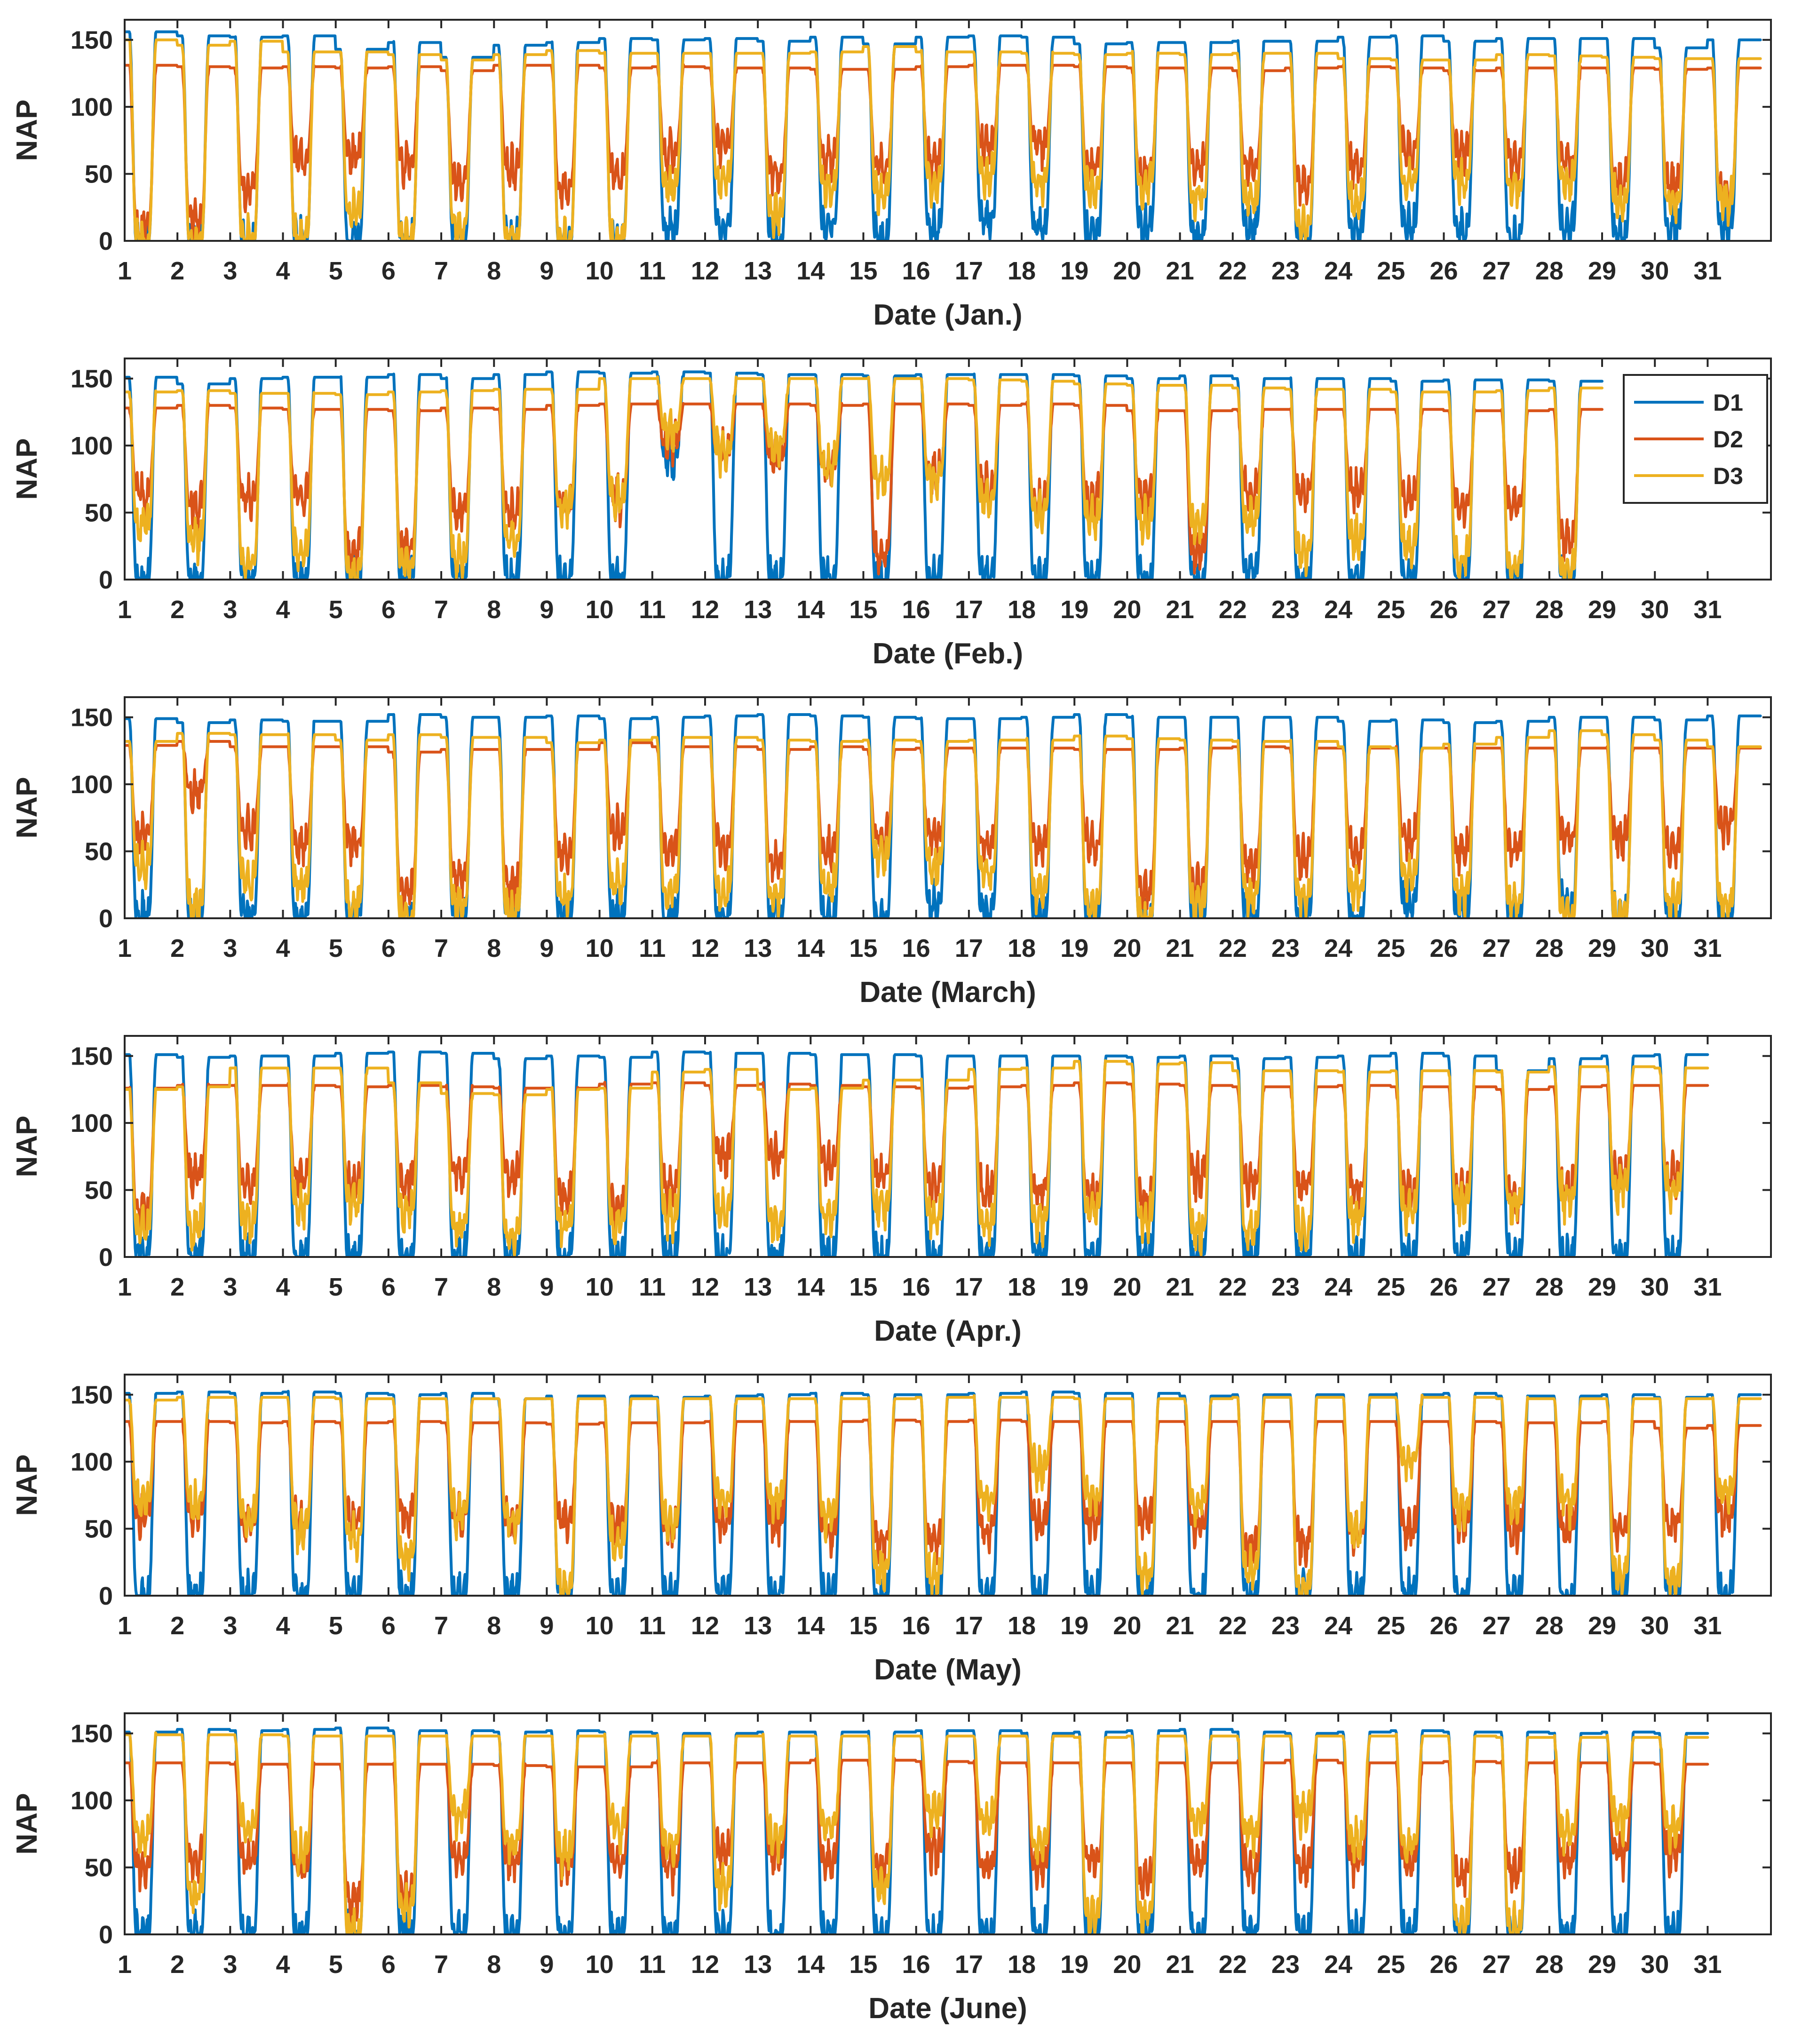  What do you see at coordinates (1285, 1626) in the screenshot?
I see `x-tick-label: 23` at bounding box center [1285, 1626].